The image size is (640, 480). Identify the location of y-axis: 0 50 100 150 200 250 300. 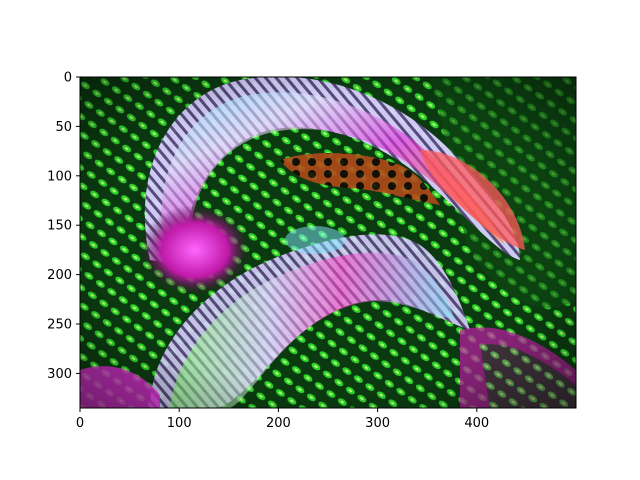
(63, 226).